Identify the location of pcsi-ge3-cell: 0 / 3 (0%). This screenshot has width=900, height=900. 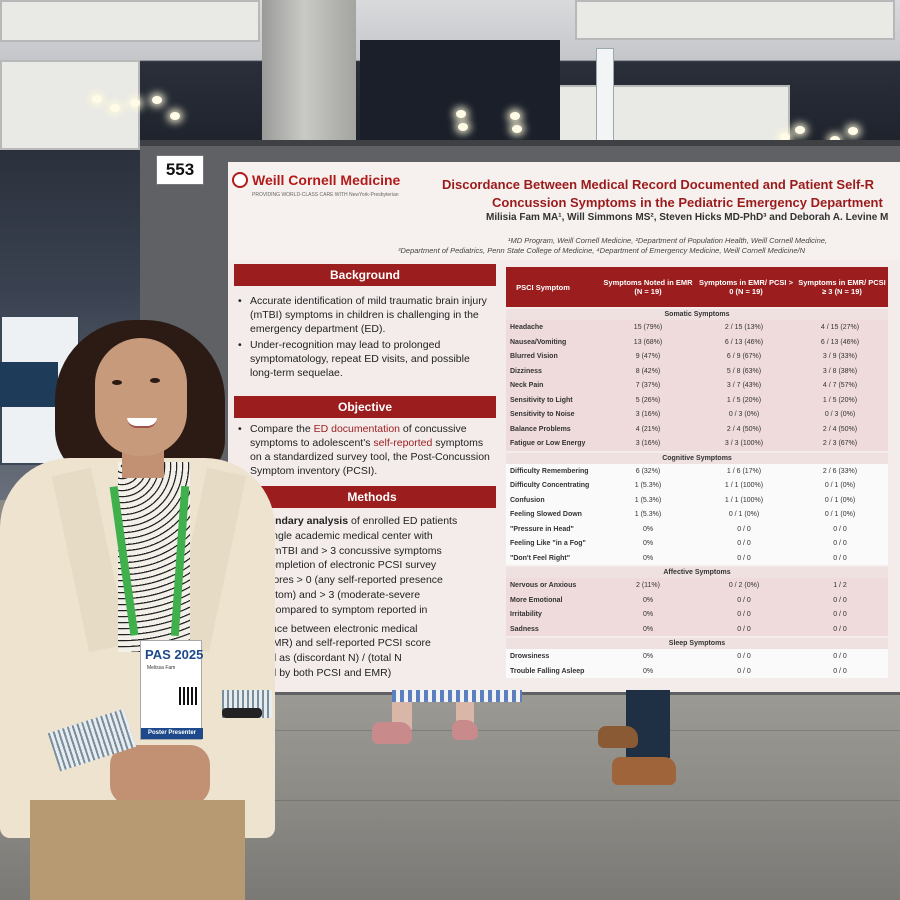
(840, 414).